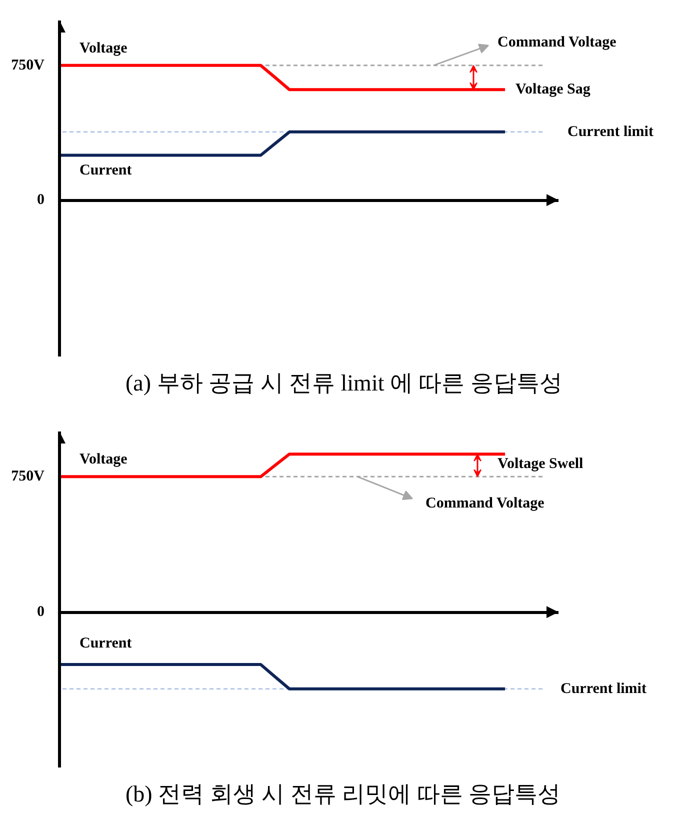 The width and height of the screenshot is (676, 822). Describe the element at coordinates (553, 90) in the screenshot. I see `text: Voltage Sag` at that location.